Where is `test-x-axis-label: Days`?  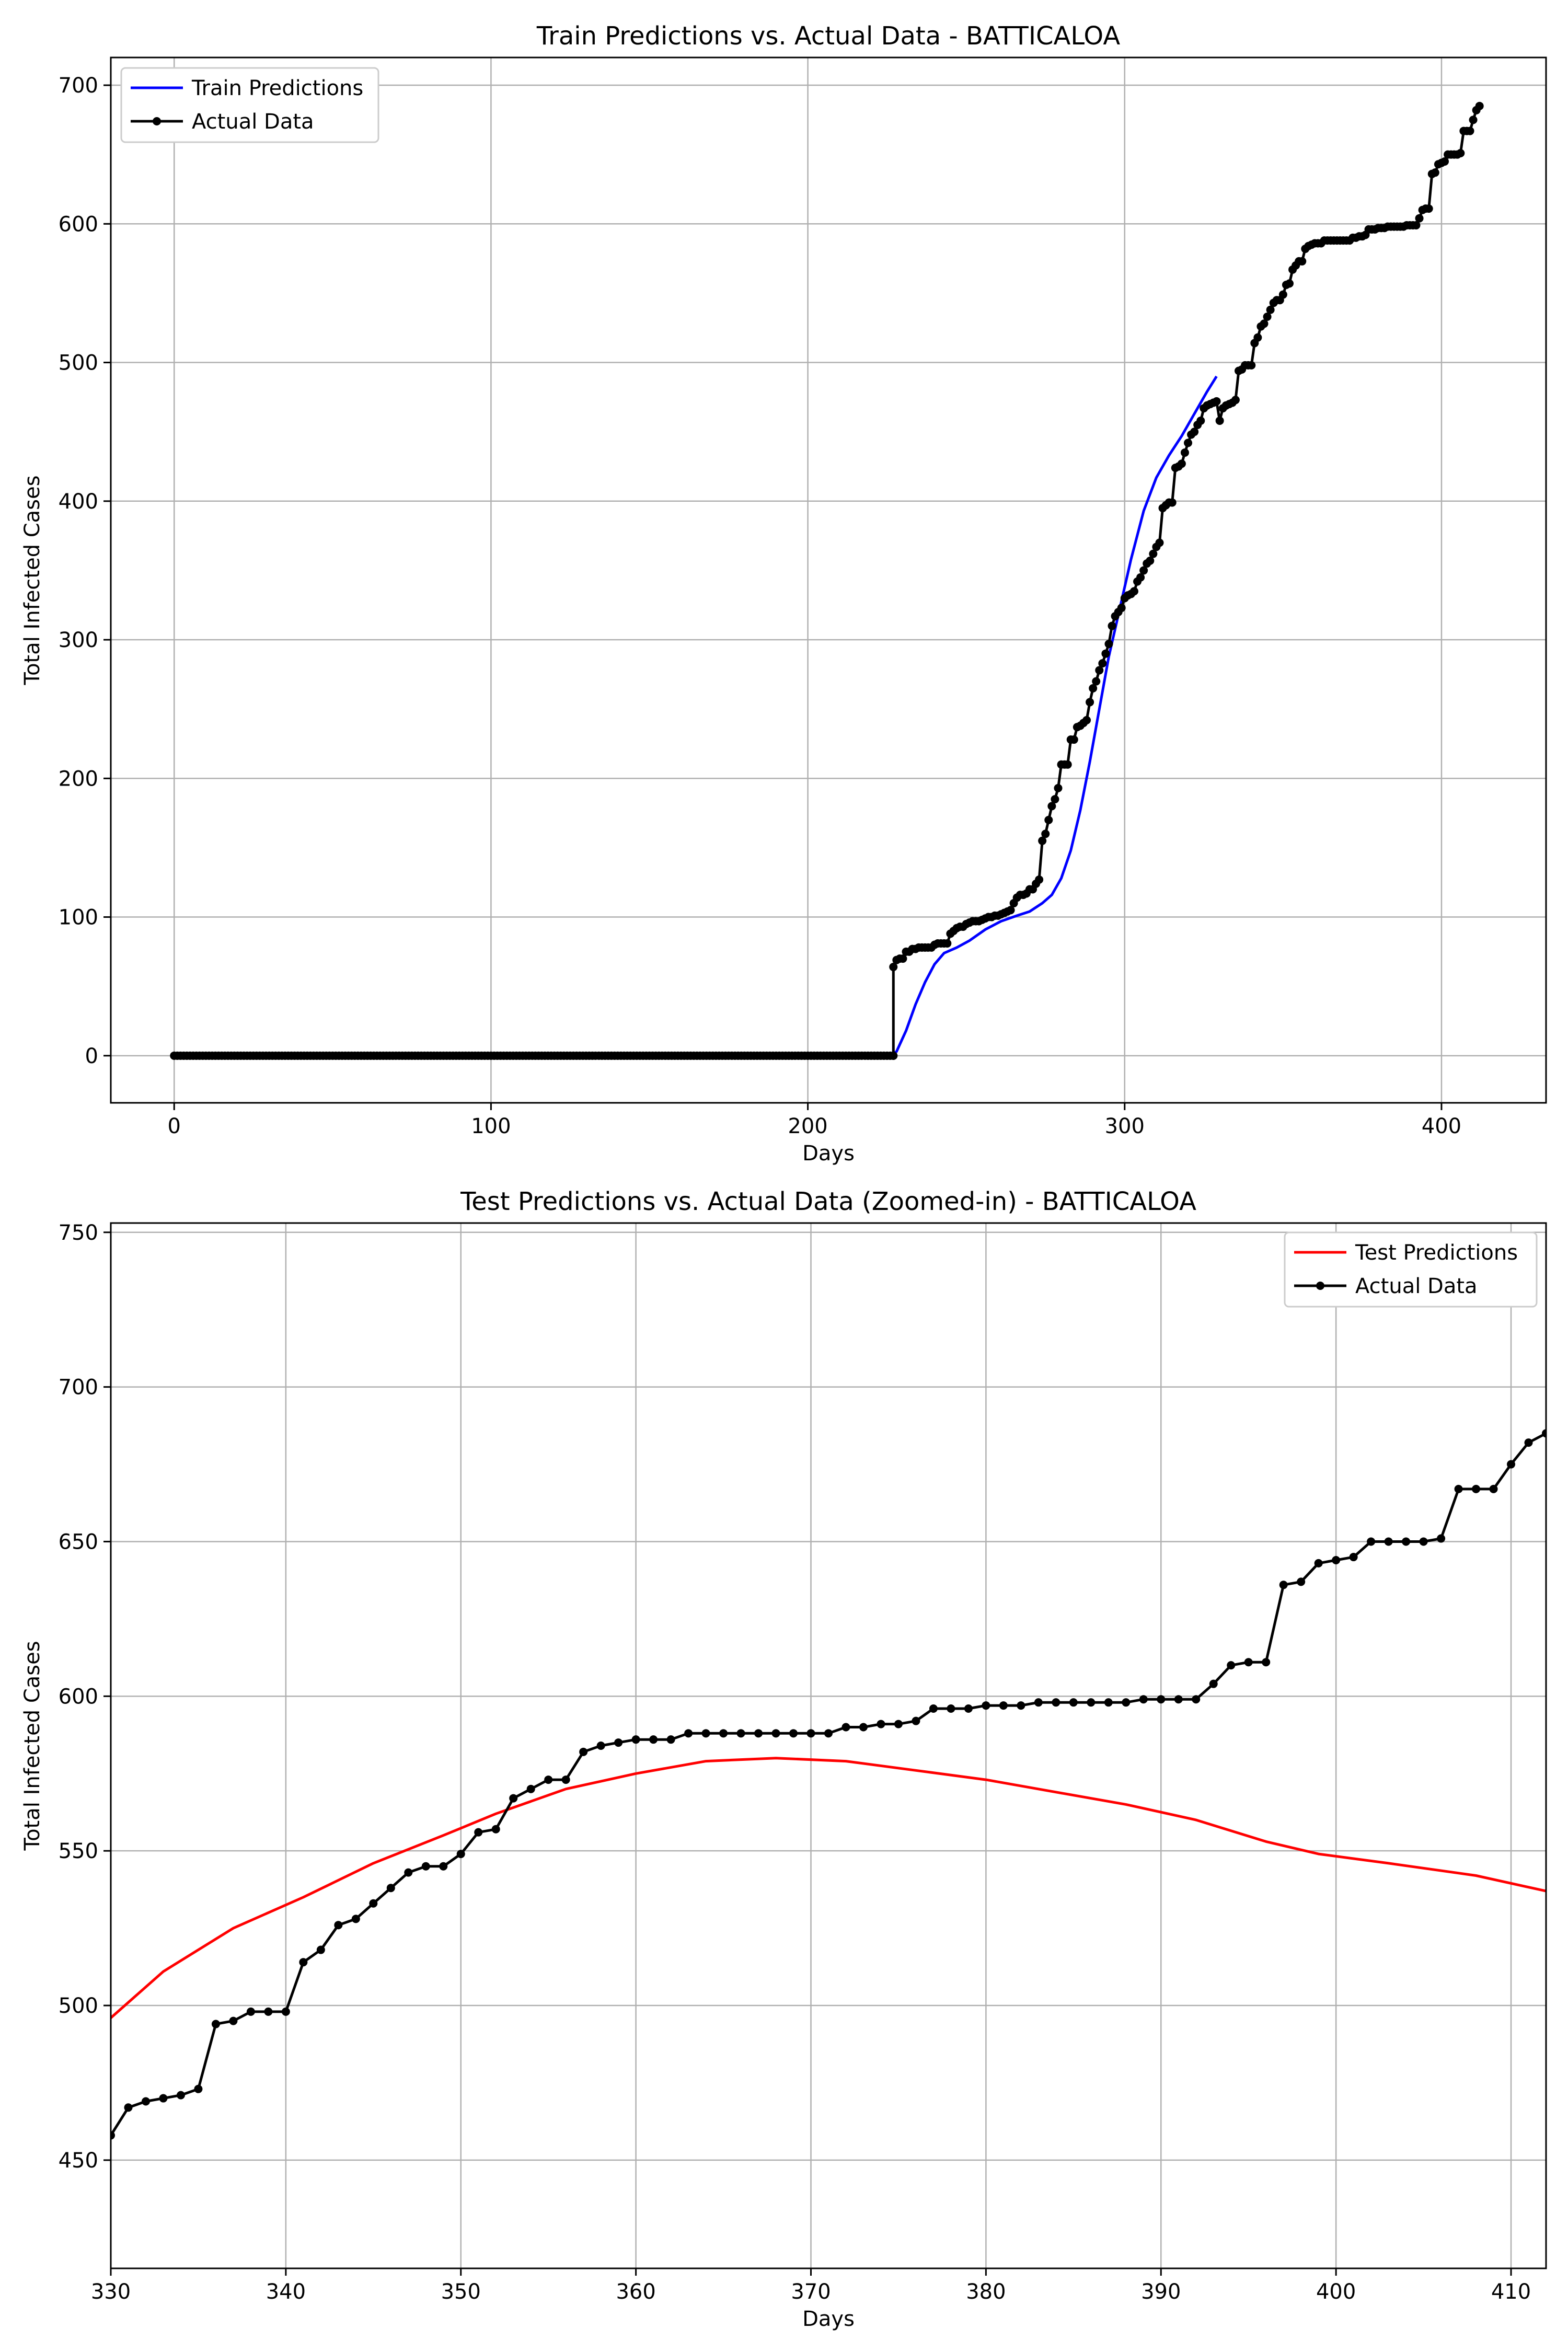 test-x-axis-label: Days is located at coordinates (828, 2319).